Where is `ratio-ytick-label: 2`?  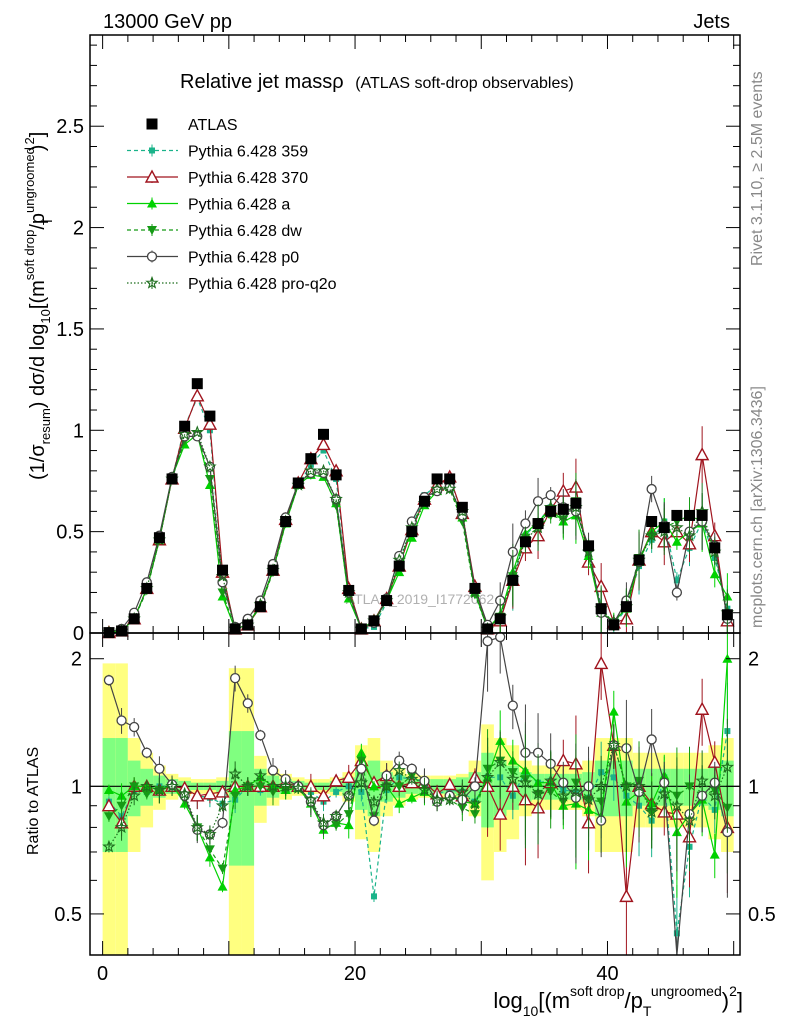 ratio-ytick-label: 2 is located at coordinates (76, 660).